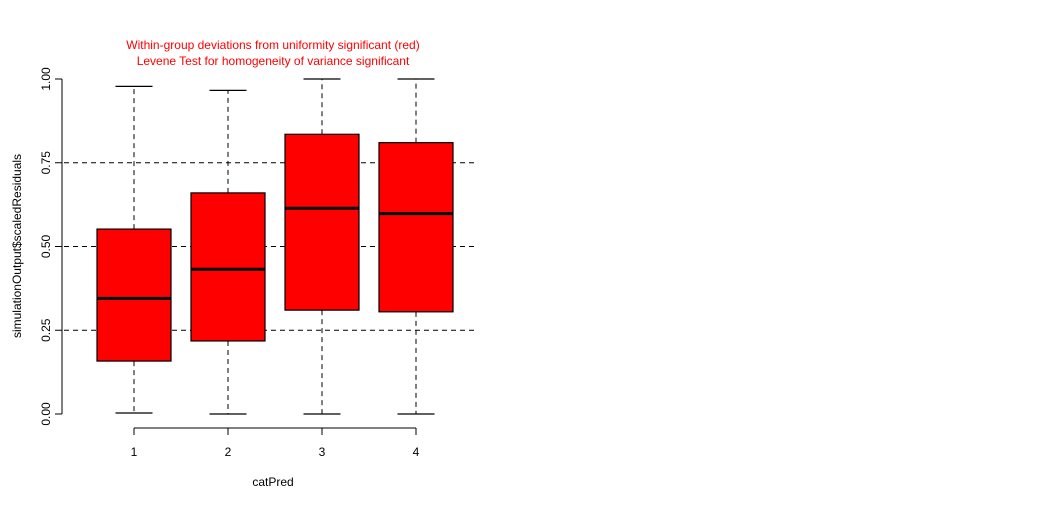 Image resolution: width=1040 pixels, height=510 pixels. What do you see at coordinates (322, 452) in the screenshot?
I see `x-tick-label: 3` at bounding box center [322, 452].